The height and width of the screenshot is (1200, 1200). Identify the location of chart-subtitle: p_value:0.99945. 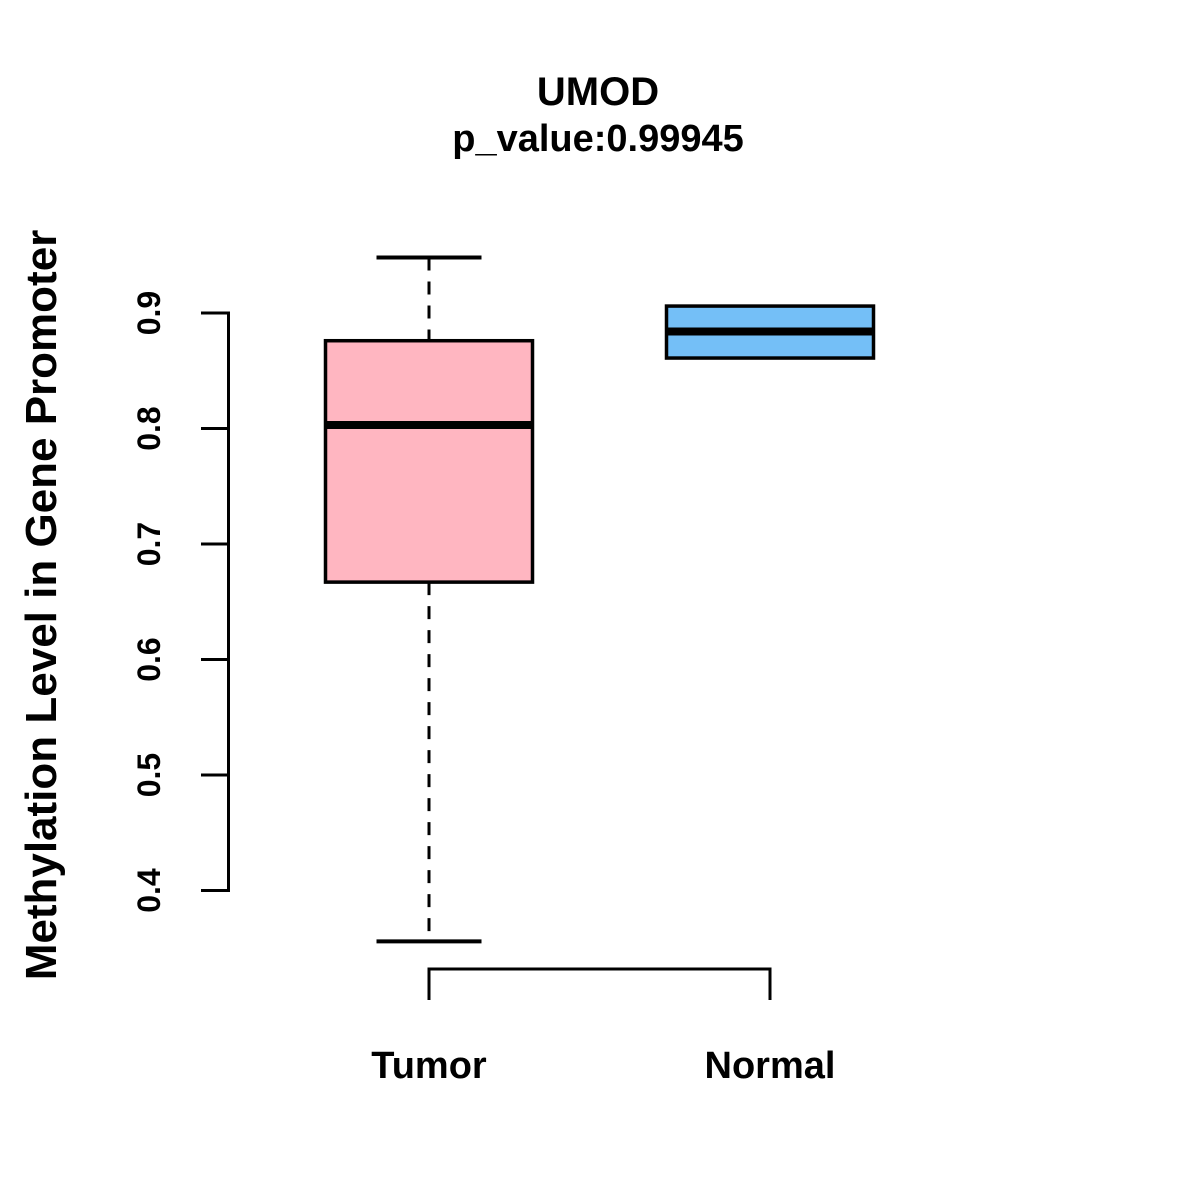
(598, 139).